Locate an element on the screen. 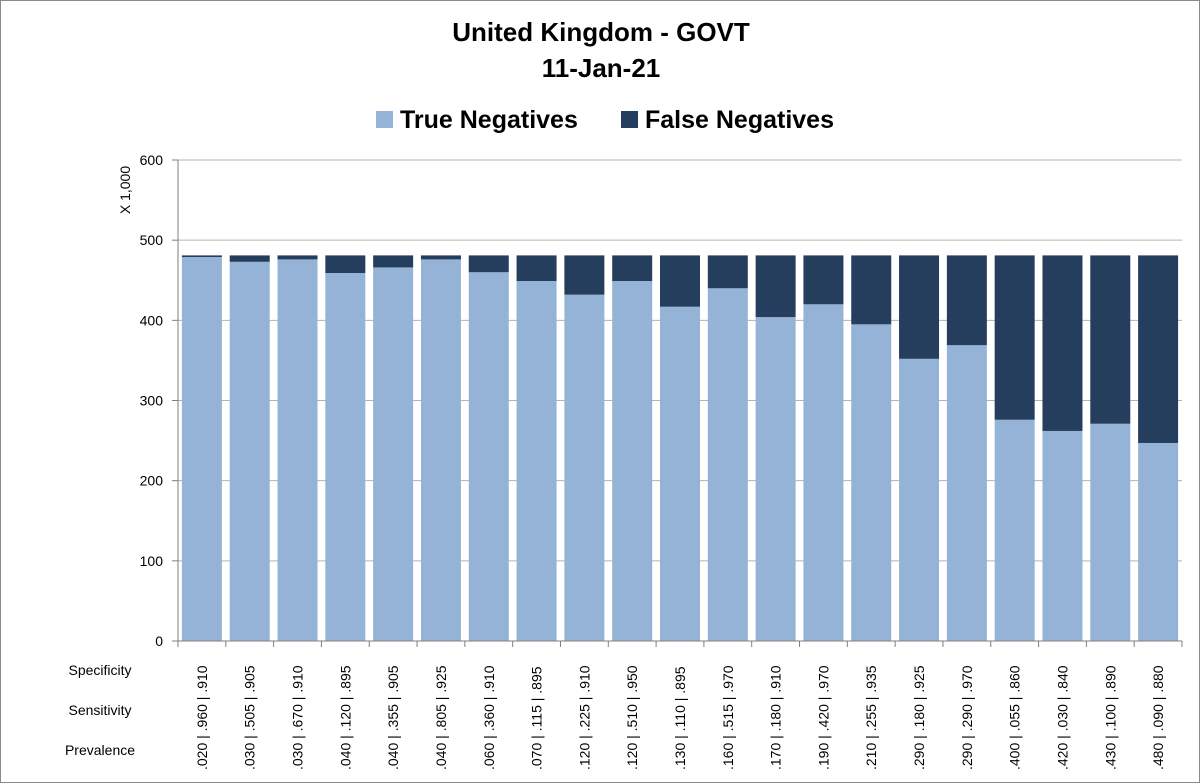  y-axis-label: X 1,000 is located at coordinates (125, 190).